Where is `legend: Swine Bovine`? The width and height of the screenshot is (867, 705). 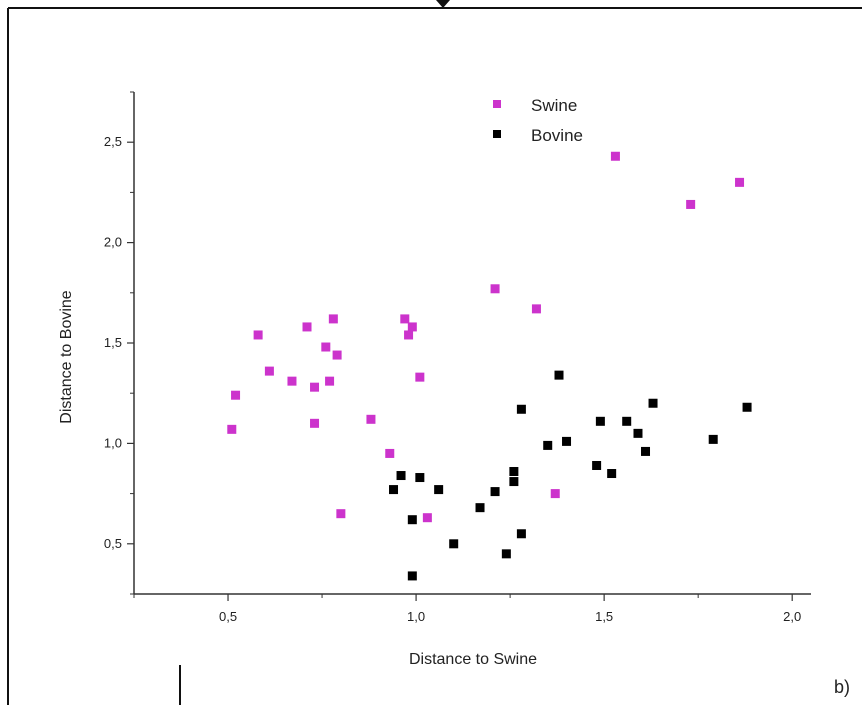 legend: Swine Bovine is located at coordinates (538, 120).